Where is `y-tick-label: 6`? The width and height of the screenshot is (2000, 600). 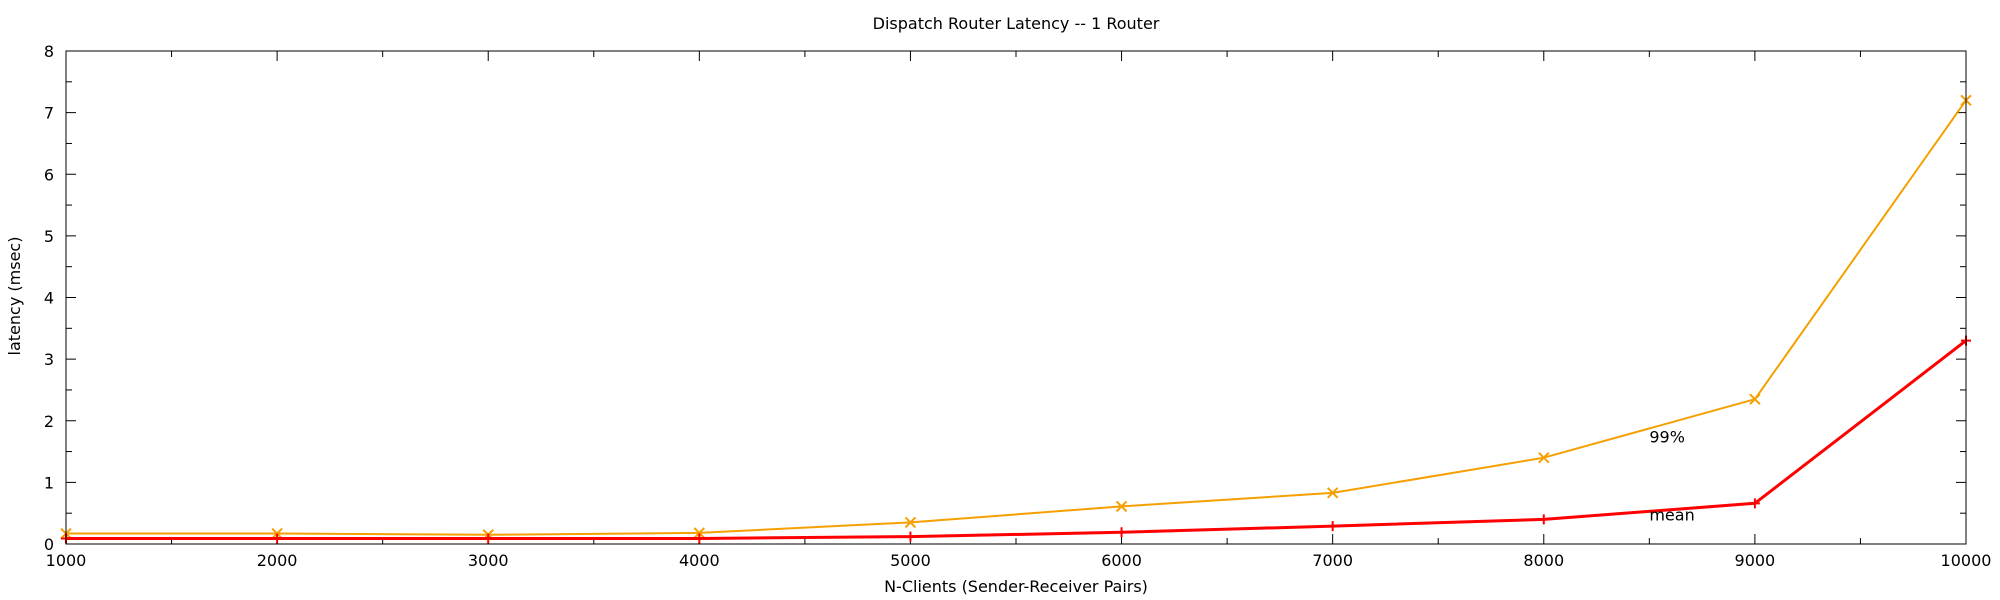
y-tick-label: 6 is located at coordinates (49, 174).